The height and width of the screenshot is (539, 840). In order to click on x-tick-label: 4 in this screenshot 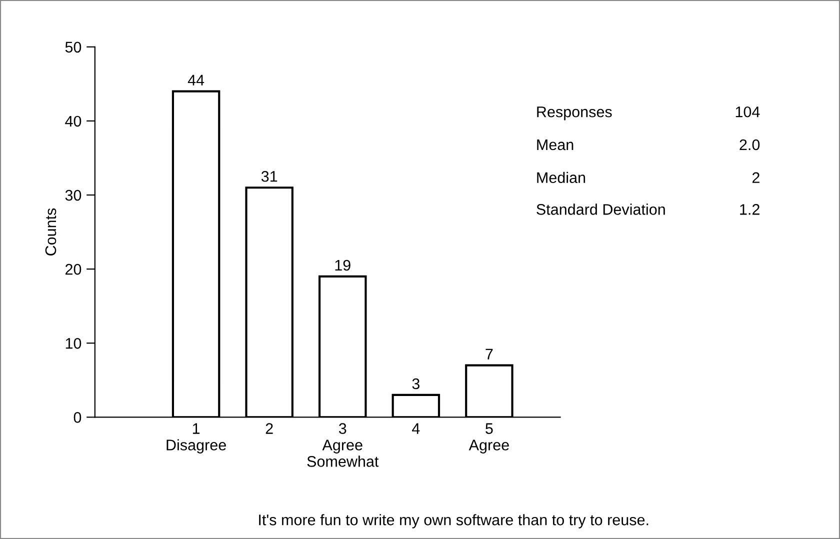, I will do `click(416, 428)`.